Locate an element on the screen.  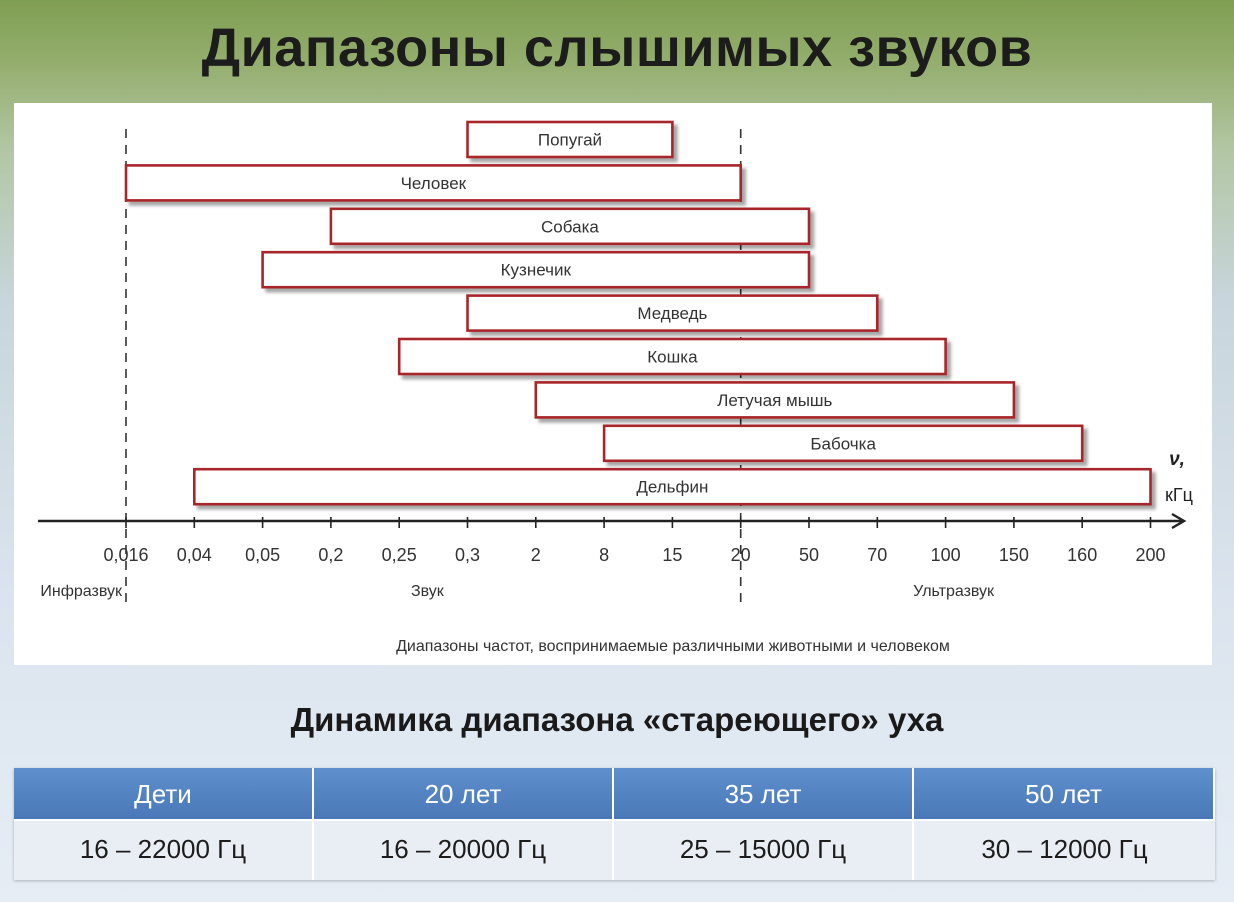
range-bar-label: Медведь is located at coordinates (672, 313).